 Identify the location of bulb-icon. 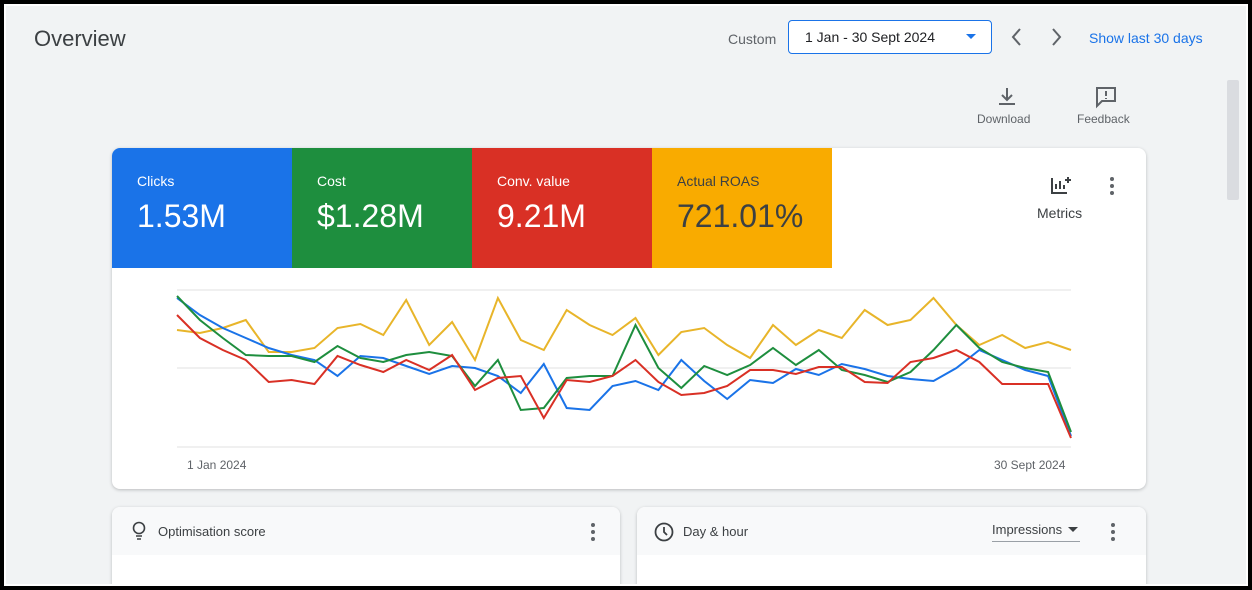
(139, 530).